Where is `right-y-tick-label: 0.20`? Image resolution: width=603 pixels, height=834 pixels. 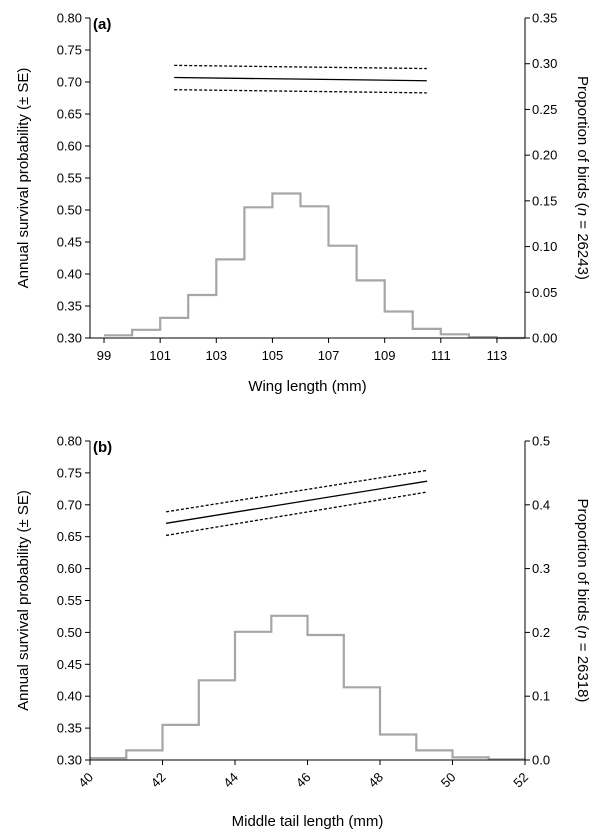
right-y-tick-label: 0.20 is located at coordinates (544, 155).